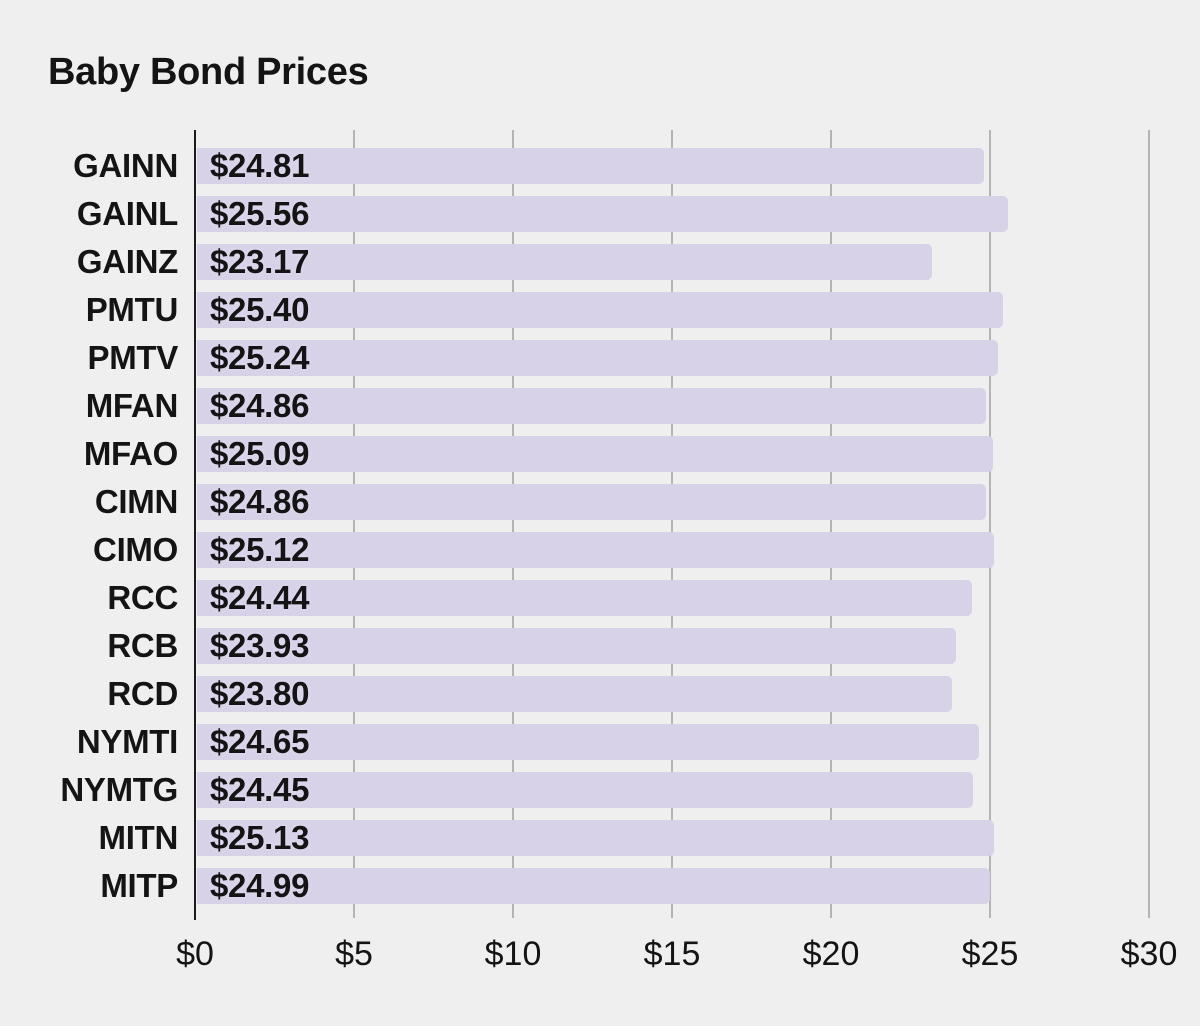 This screenshot has height=1026, width=1200. I want to click on bar-row: MFAN $24.86, so click(600, 406).